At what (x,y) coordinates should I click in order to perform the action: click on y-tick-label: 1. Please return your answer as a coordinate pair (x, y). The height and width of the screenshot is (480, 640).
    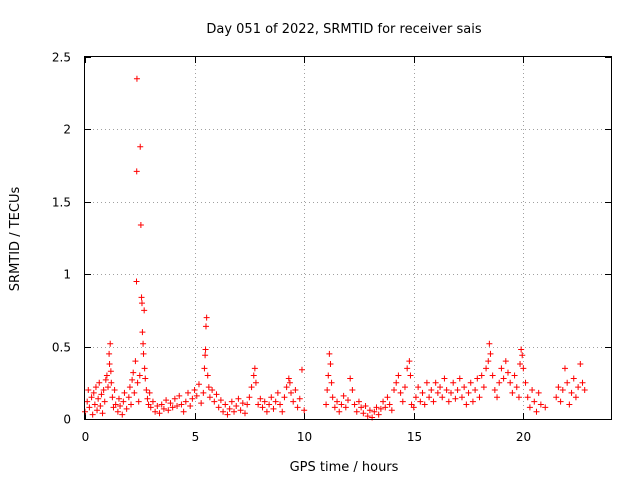
    Looking at the image, I should click on (67, 275).